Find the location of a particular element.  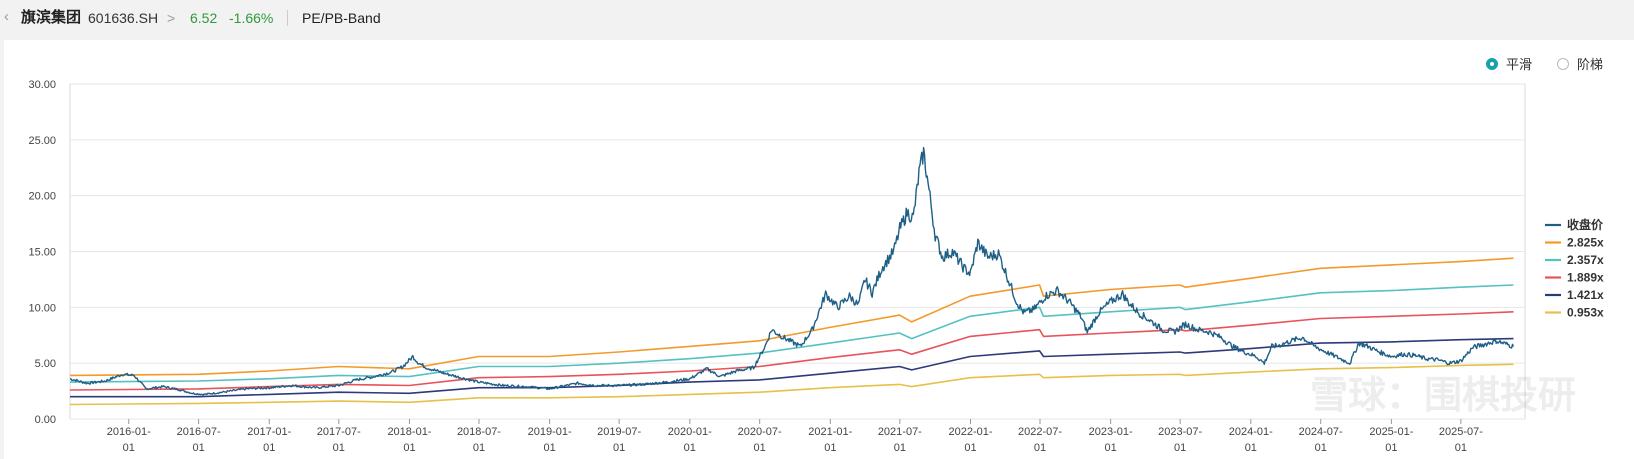

tab-pe-pb-band: PE/PB-Band is located at coordinates (341, 18).